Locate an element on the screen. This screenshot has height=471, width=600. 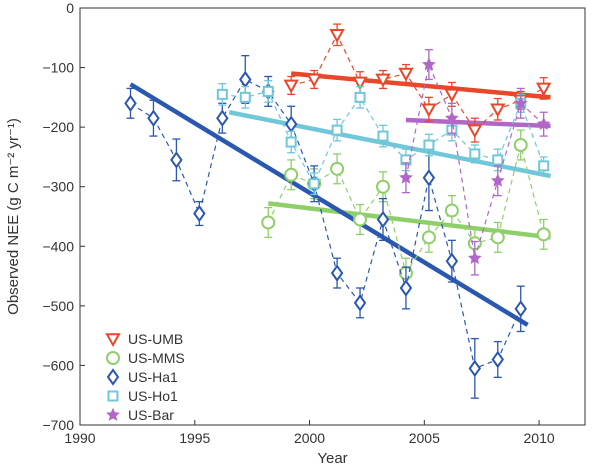
x-tick-label: 2010 is located at coordinates (539, 438).